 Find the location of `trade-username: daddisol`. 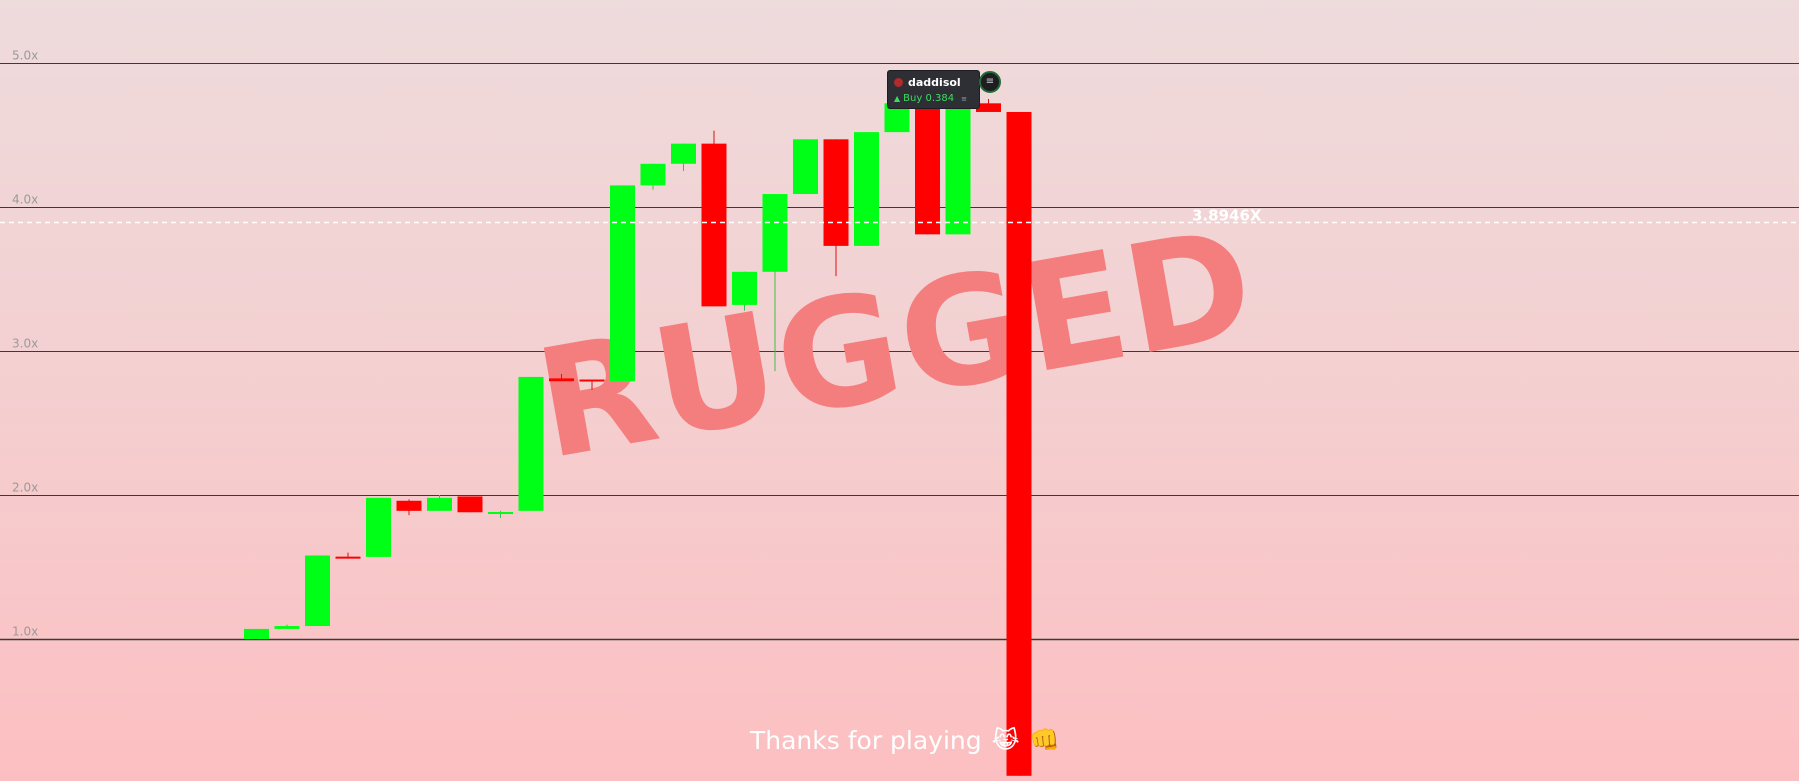

trade-username: daddisol is located at coordinates (934, 82).